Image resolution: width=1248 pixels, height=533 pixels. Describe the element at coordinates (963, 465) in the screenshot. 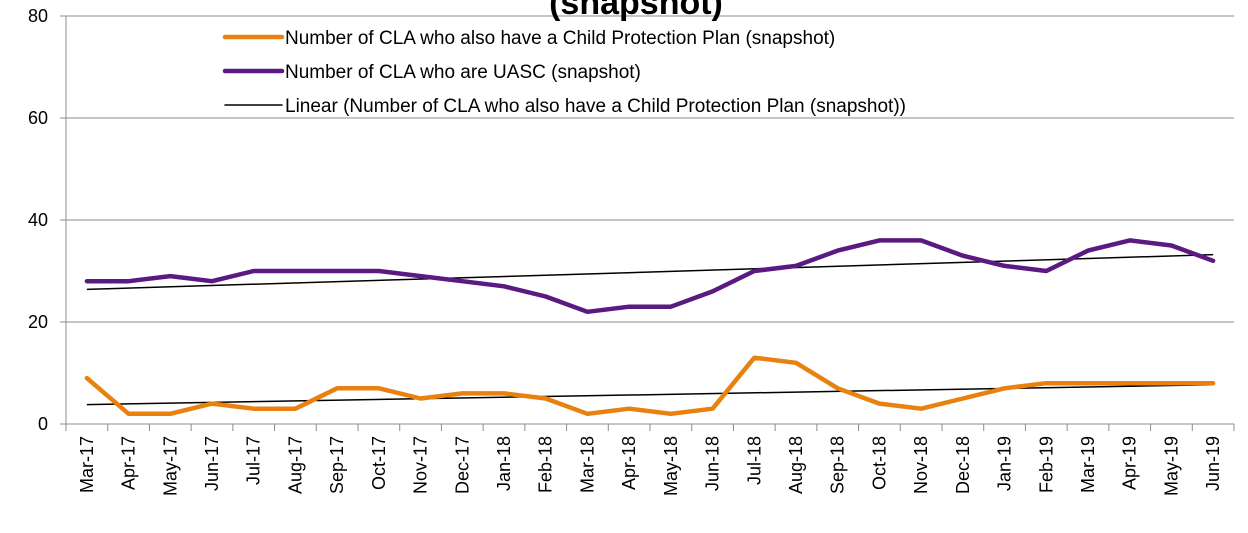

I see `x-tick-label: Dec-18` at that location.